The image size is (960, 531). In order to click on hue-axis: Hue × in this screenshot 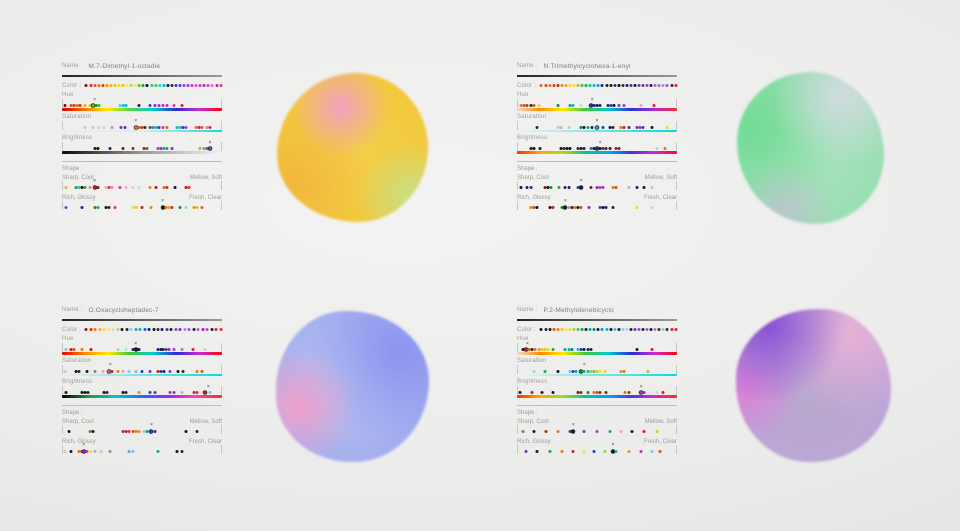, I will do `click(597, 101)`.